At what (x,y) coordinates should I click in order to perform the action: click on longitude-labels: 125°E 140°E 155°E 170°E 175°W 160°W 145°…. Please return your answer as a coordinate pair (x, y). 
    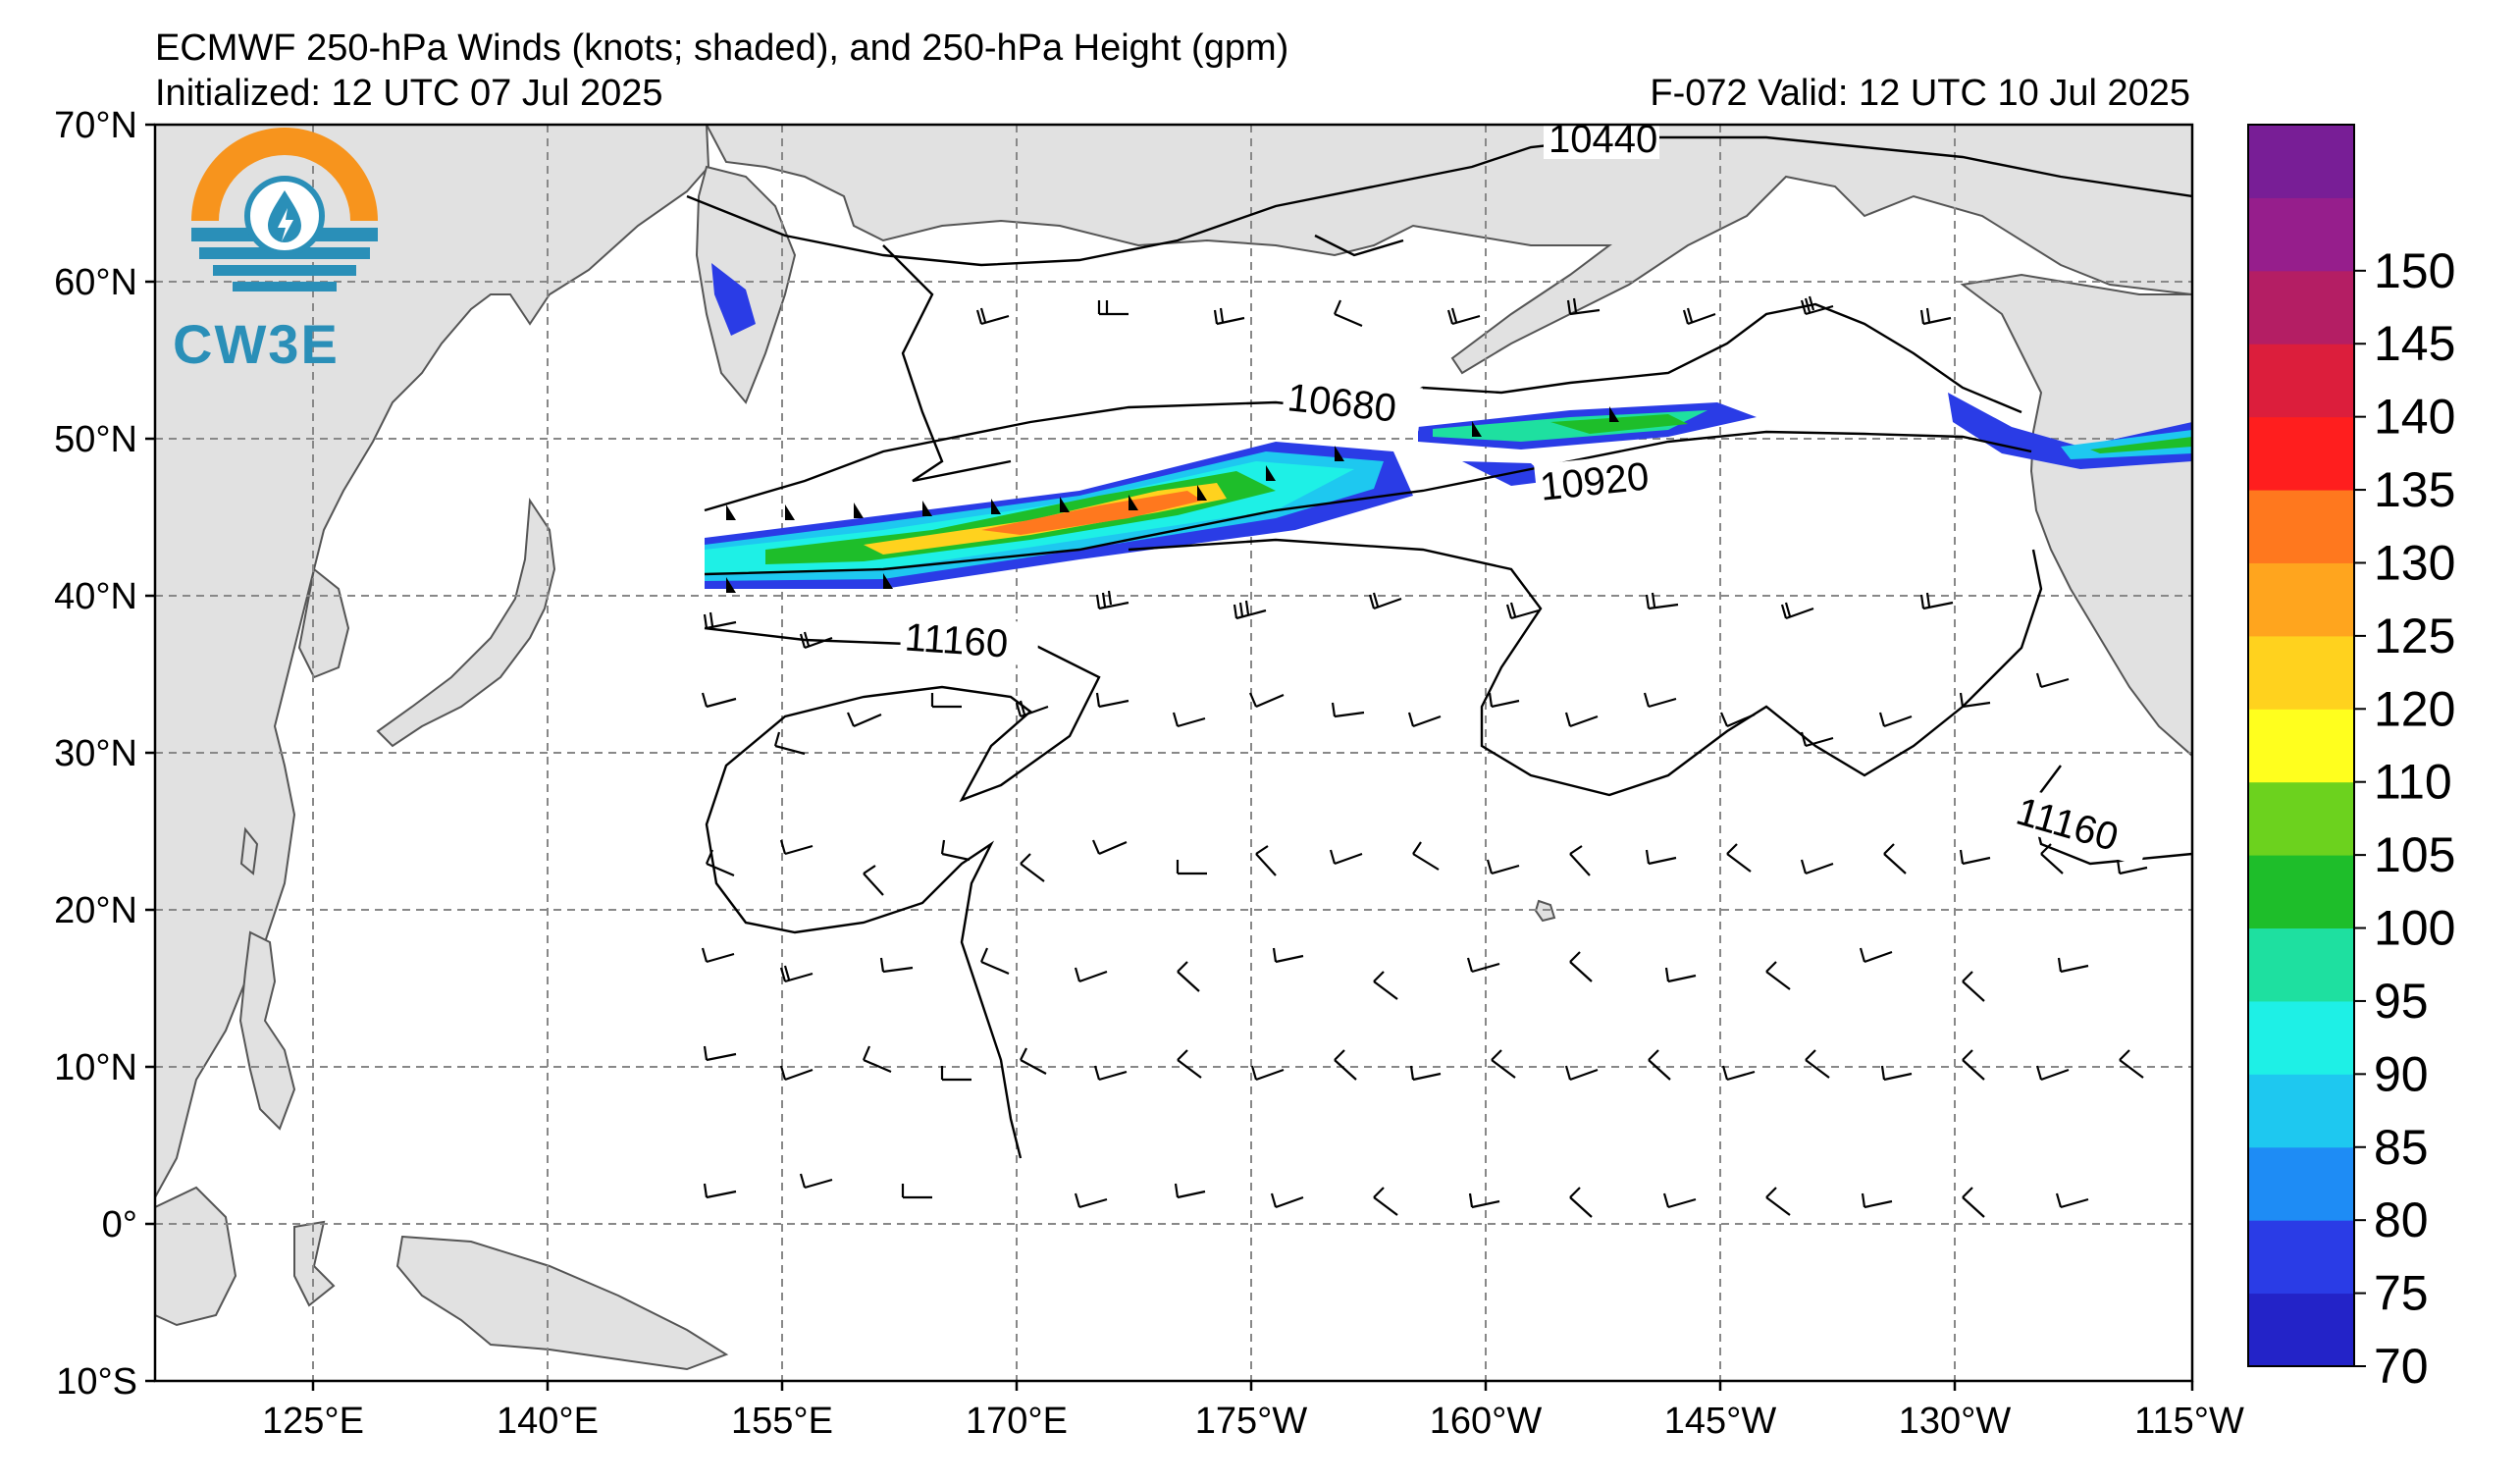
    Looking at the image, I should click on (1253, 1422).